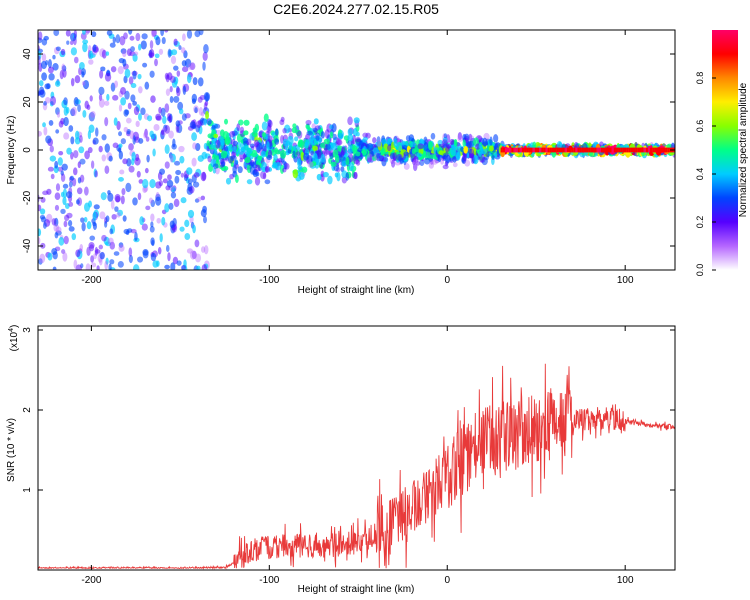  I want to click on x-tick-label: 100, so click(625, 580).